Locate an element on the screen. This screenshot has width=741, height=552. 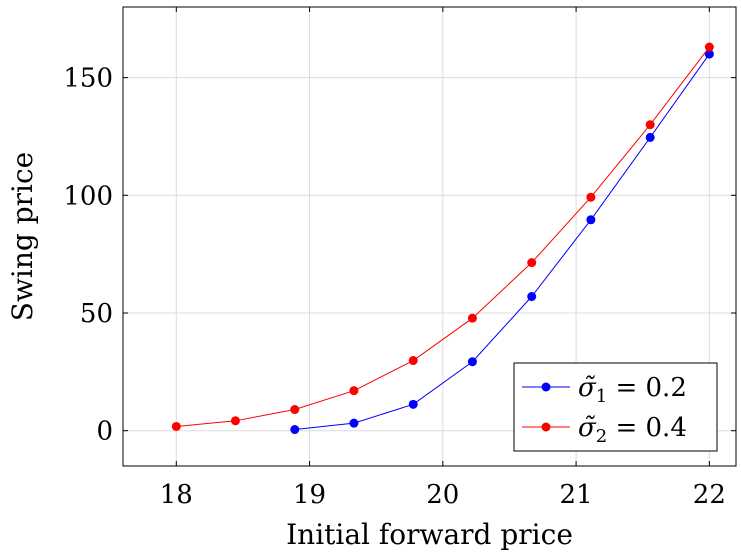
y-tick-label: 150 is located at coordinates (88, 79).